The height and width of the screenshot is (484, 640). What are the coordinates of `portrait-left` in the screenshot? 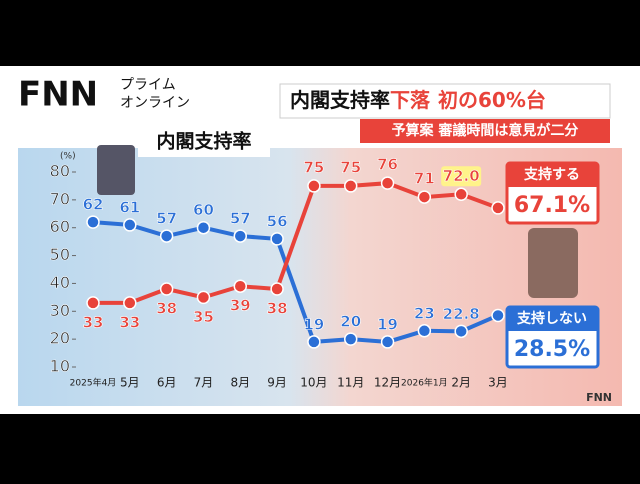 It's located at (116, 170).